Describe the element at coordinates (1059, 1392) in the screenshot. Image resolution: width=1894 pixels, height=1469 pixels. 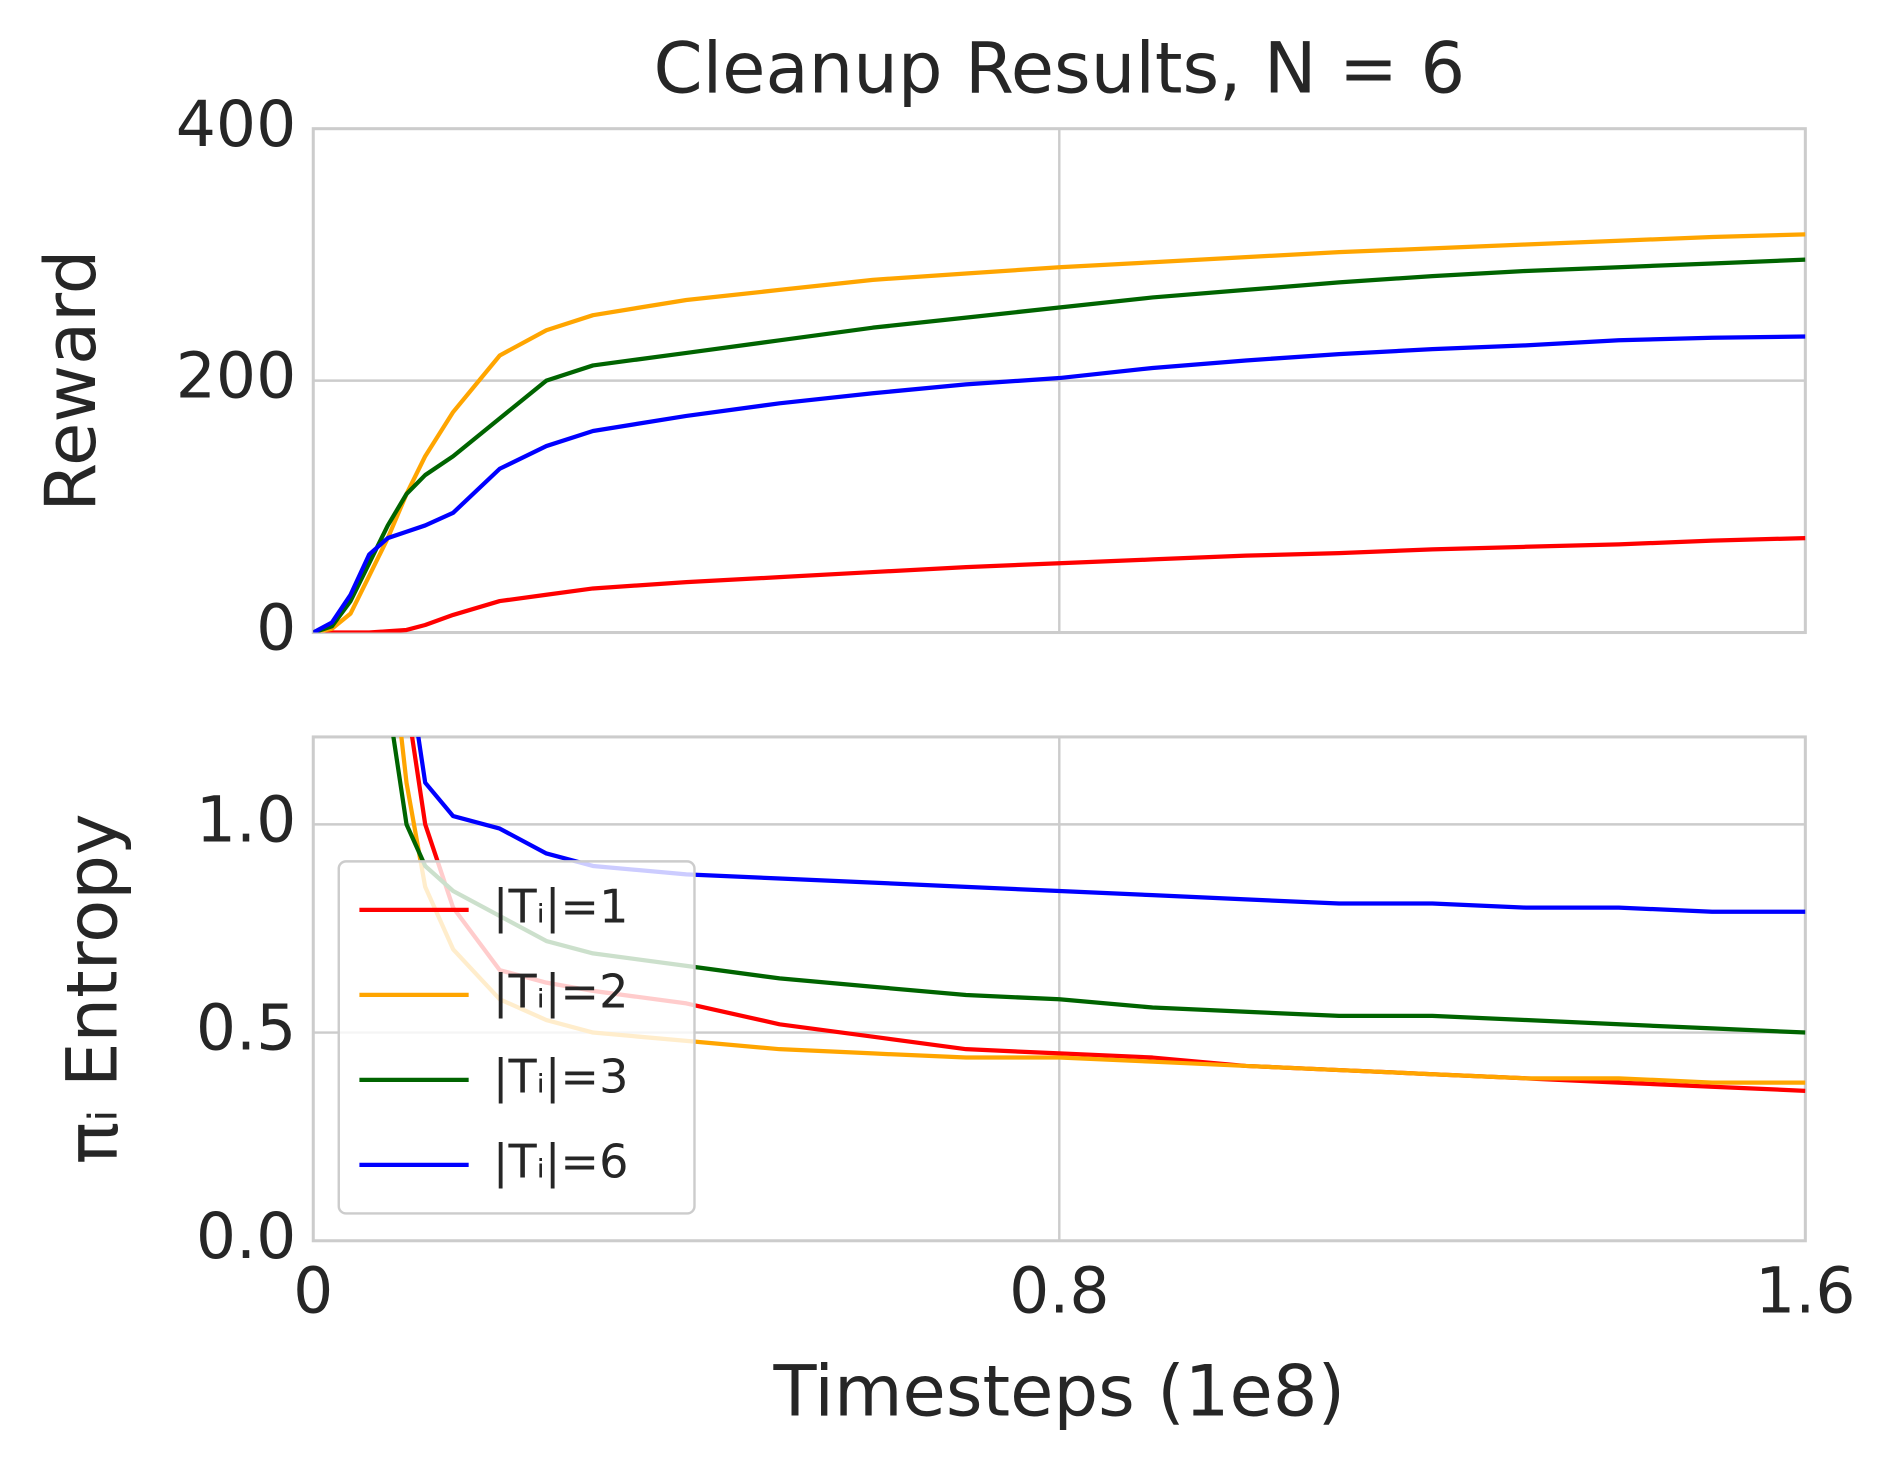
I see `x-axis-label: Timesteps (1e8)` at that location.